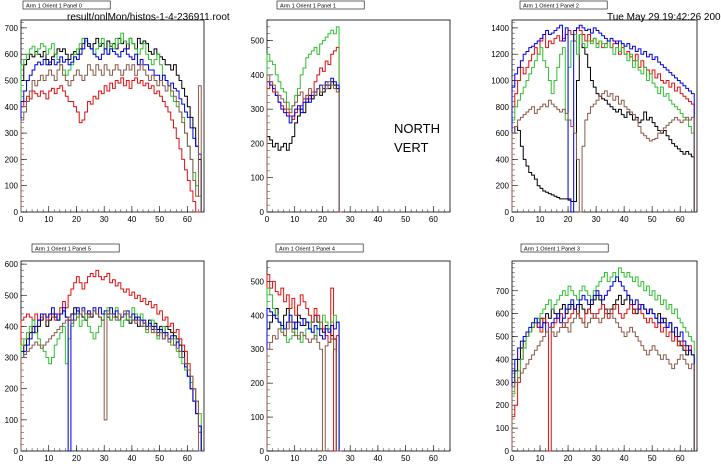 The height and width of the screenshot is (469, 721). I want to click on panel-title: Arm 1 Orient 1 Panel 2, so click(551, 7).